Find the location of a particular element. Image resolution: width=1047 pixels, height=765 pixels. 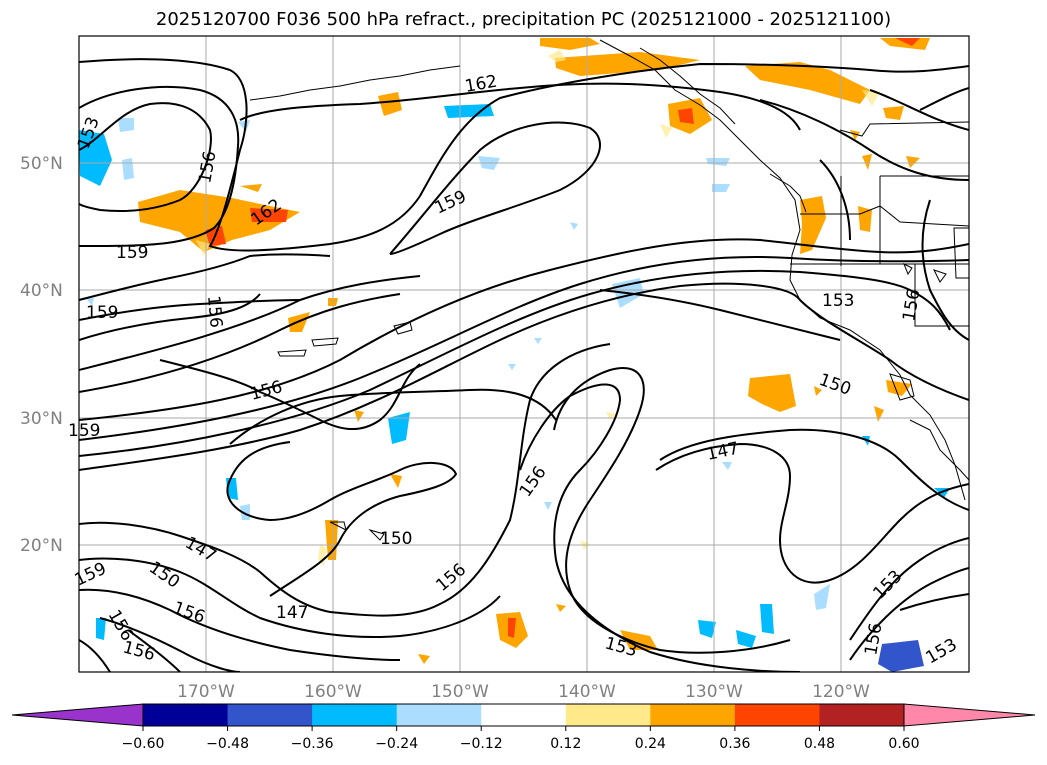

colorbar-extend-low is located at coordinates (77, 715).